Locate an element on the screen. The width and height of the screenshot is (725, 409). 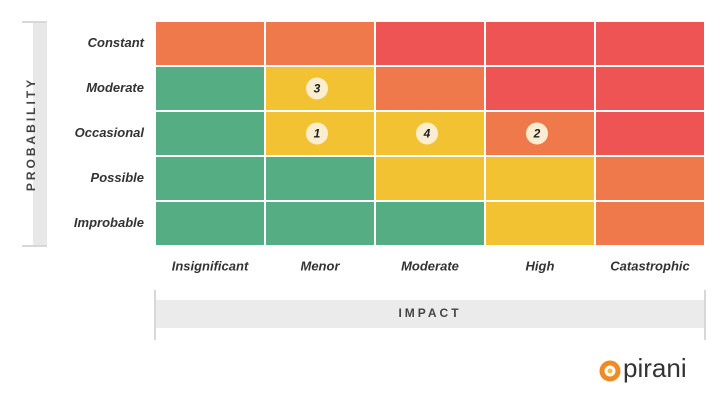
row-label: Moderate is located at coordinates (115, 87).